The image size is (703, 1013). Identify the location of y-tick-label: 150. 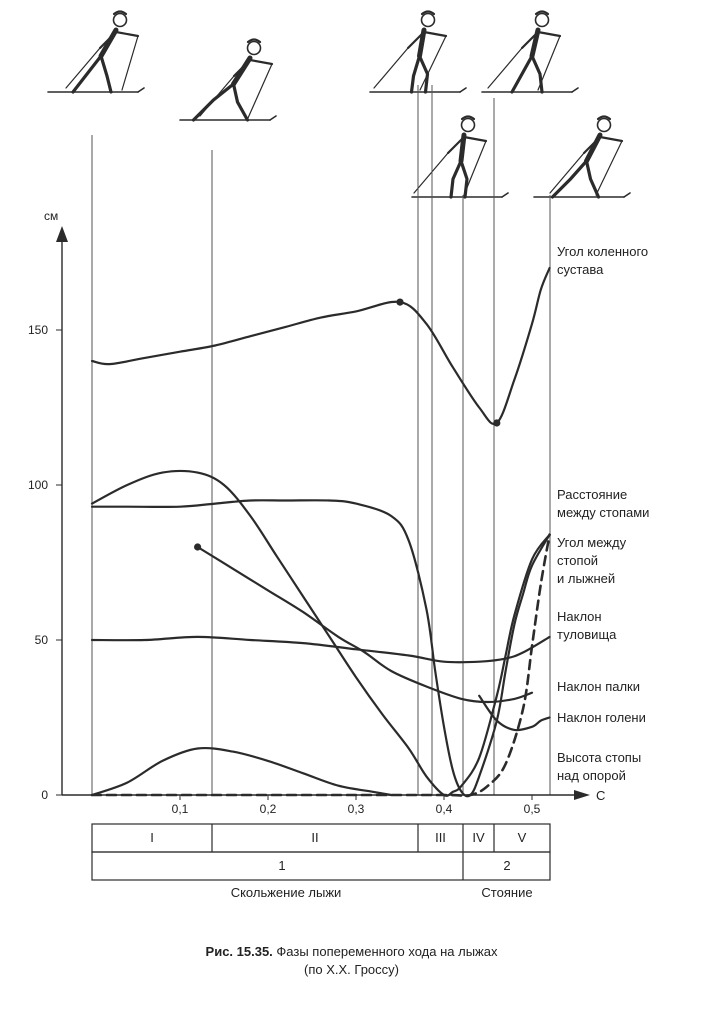
(38, 330).